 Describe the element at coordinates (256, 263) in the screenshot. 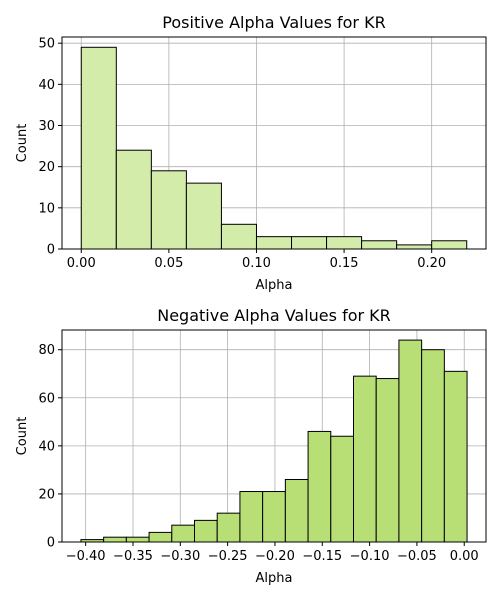

I see `x-tick-label: 0.10` at that location.